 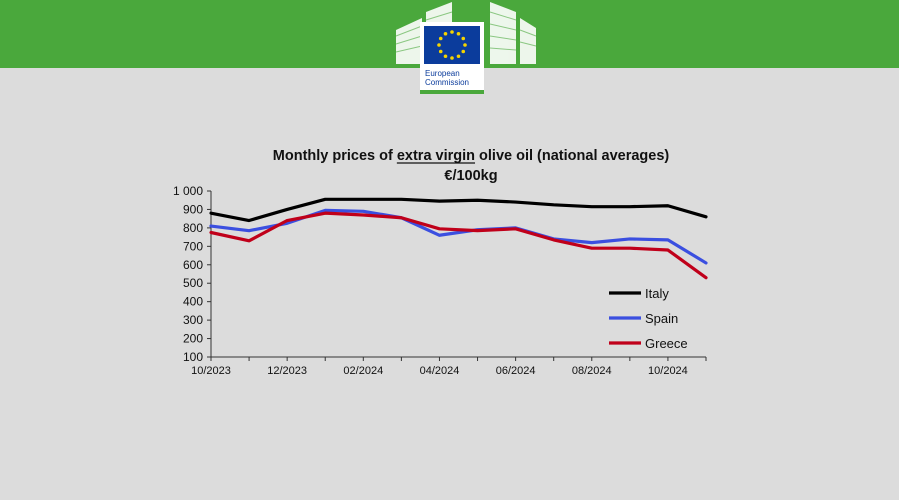 I want to click on y-tick-label: 800, so click(x=193, y=228).